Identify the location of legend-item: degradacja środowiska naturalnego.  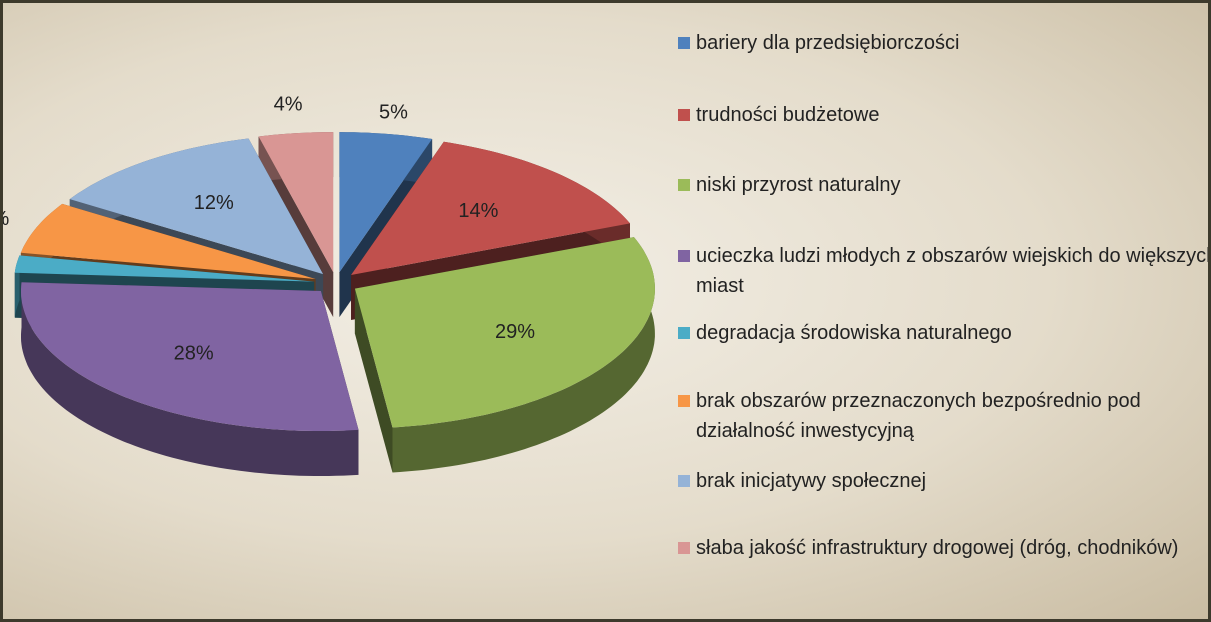
(943, 333).